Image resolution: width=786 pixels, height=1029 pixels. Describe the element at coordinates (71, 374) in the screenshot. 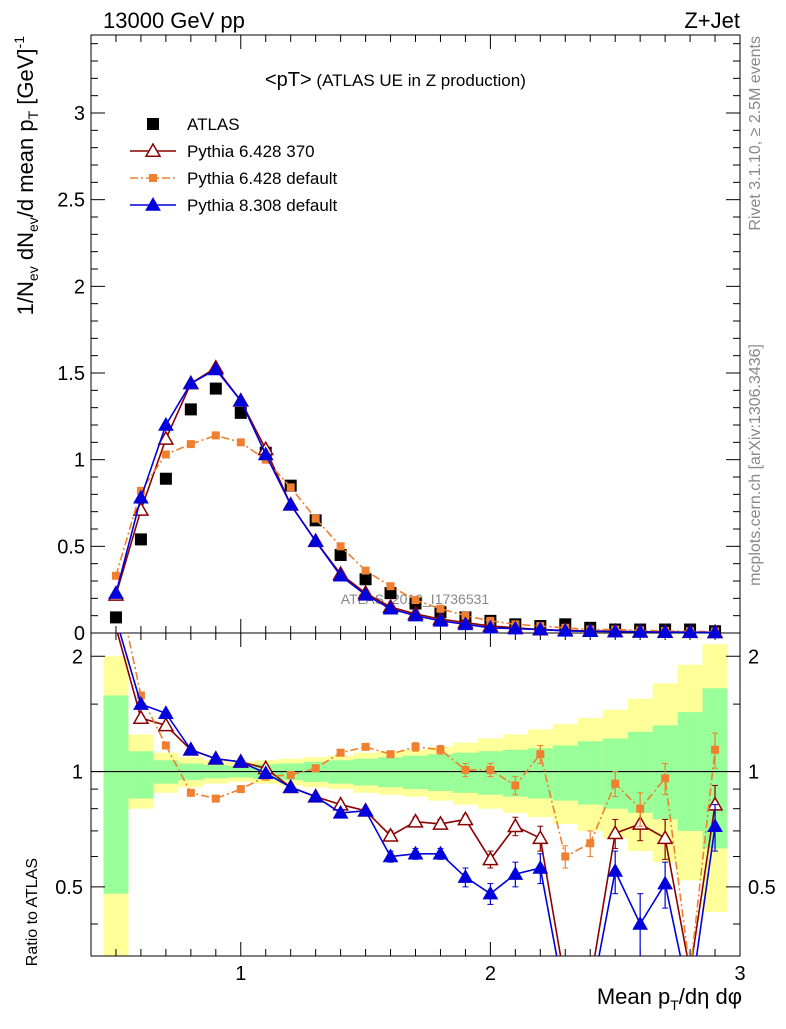

I see `main-ytick-label-3: 1.5` at that location.